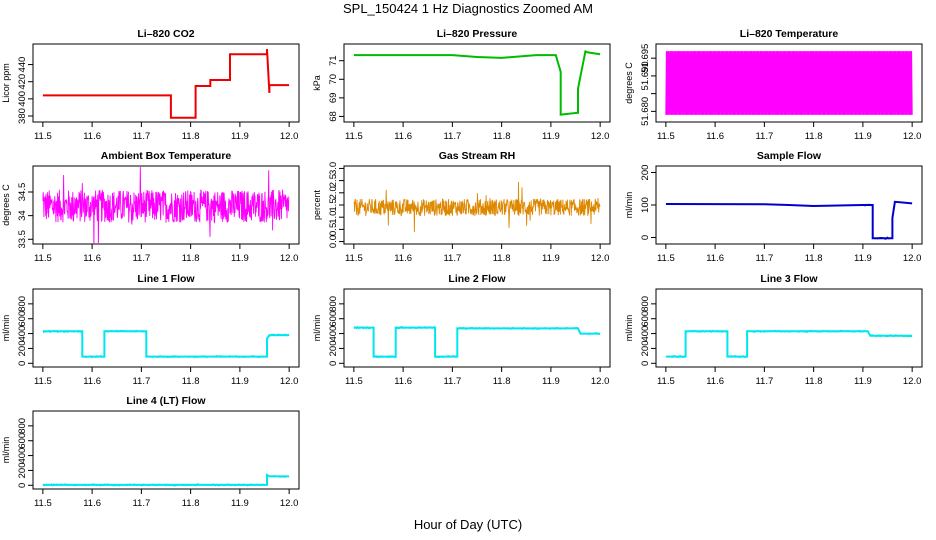  Describe the element at coordinates (645, 75) in the screenshot. I see `y-tick-label: 51.690` at that location.